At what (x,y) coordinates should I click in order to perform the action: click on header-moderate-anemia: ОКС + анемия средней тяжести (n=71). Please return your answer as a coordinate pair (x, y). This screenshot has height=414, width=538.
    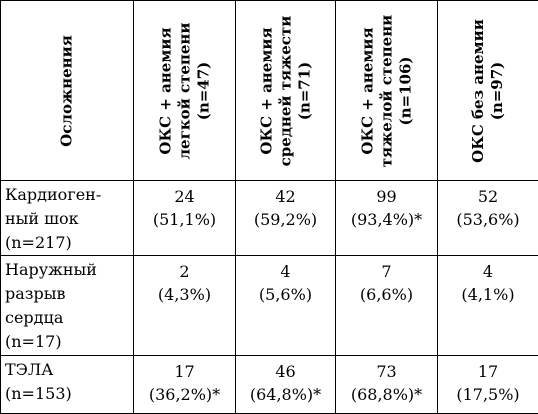
    Looking at the image, I should click on (285, 90).